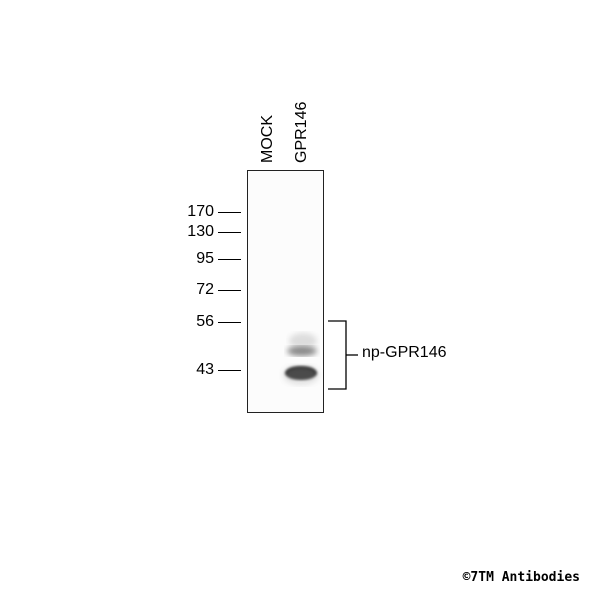 This screenshot has width=600, height=600. What do you see at coordinates (205, 289) in the screenshot?
I see `marker-label: 72` at bounding box center [205, 289].